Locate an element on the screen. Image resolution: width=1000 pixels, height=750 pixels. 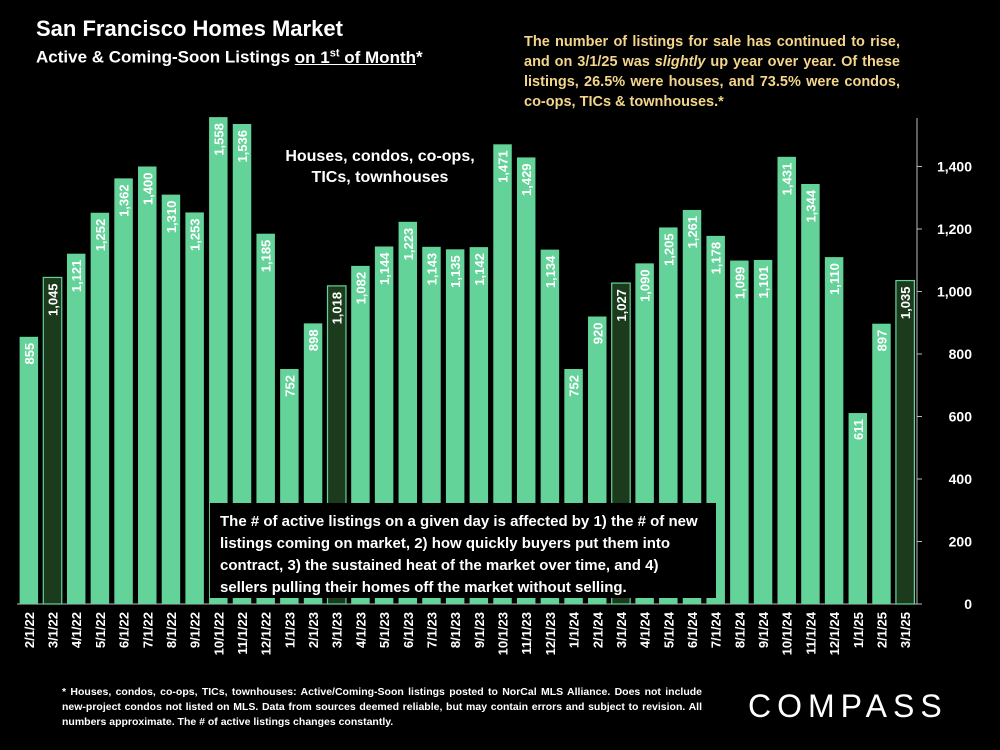
x-tick-label: 11/1/23 is located at coordinates (526, 633).